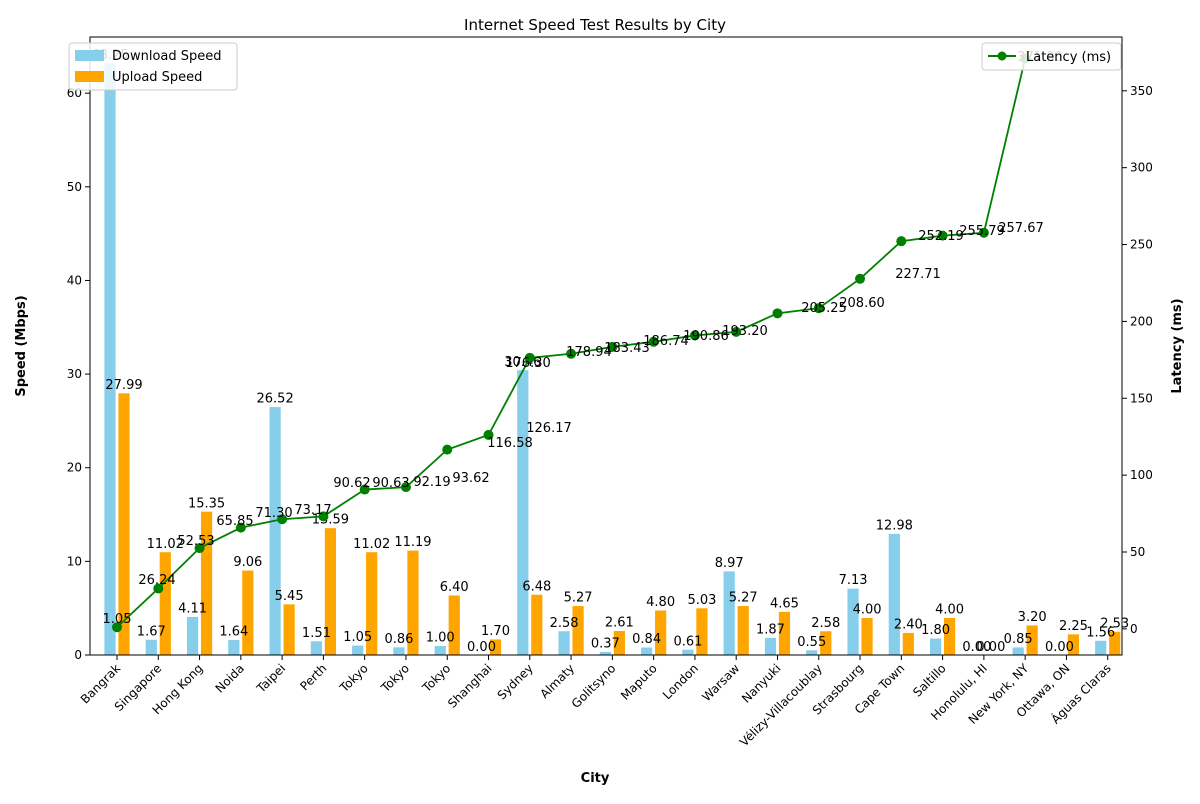 This screenshot has width=1200, height=804. I want to click on upload-value-label: 2.25, so click(1073, 626).